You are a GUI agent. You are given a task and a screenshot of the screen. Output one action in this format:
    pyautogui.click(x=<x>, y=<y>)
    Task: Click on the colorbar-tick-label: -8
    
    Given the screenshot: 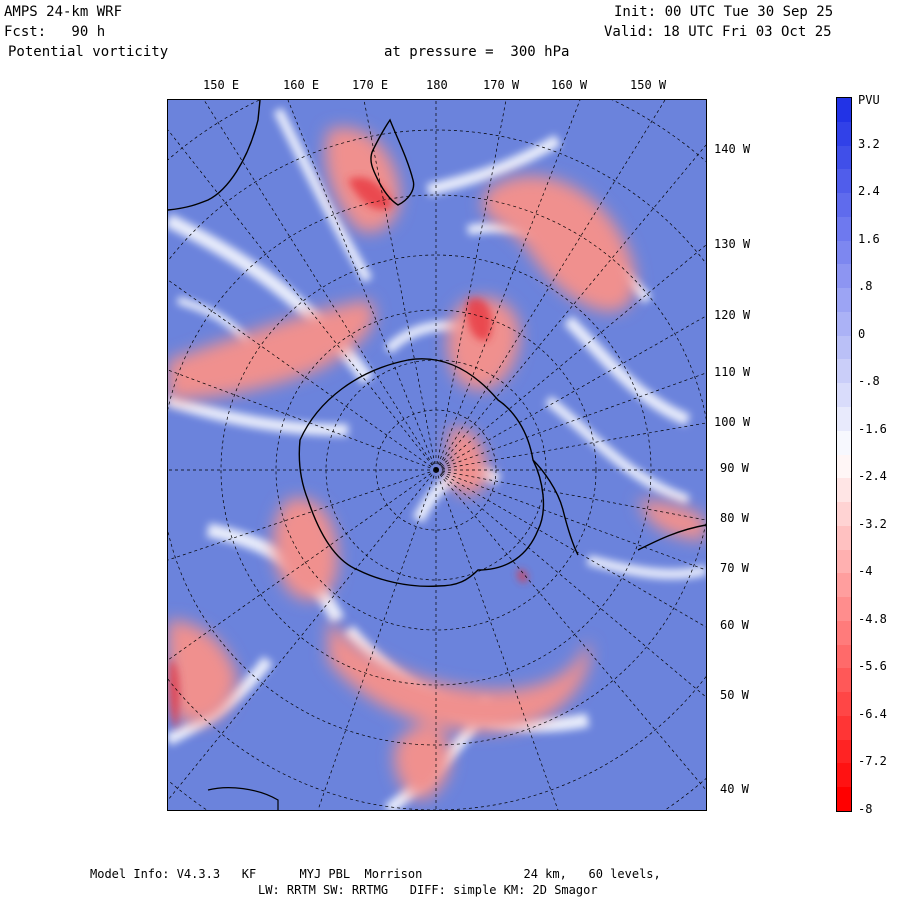 What is the action you would take?
    pyautogui.click(x=865, y=809)
    